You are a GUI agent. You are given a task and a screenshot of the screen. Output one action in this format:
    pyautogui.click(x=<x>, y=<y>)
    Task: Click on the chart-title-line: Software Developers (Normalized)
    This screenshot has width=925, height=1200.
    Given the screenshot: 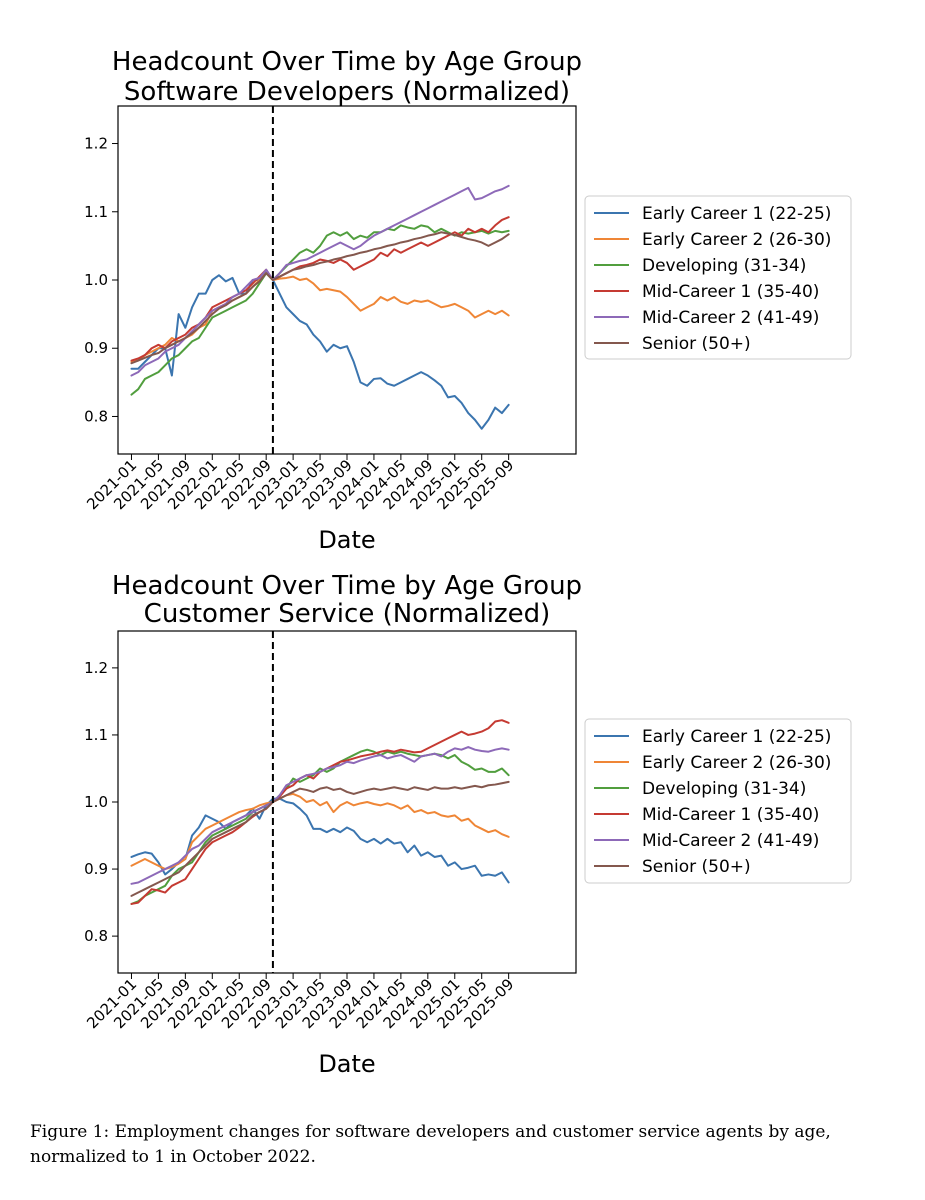 What is the action you would take?
    pyautogui.click(x=347, y=92)
    